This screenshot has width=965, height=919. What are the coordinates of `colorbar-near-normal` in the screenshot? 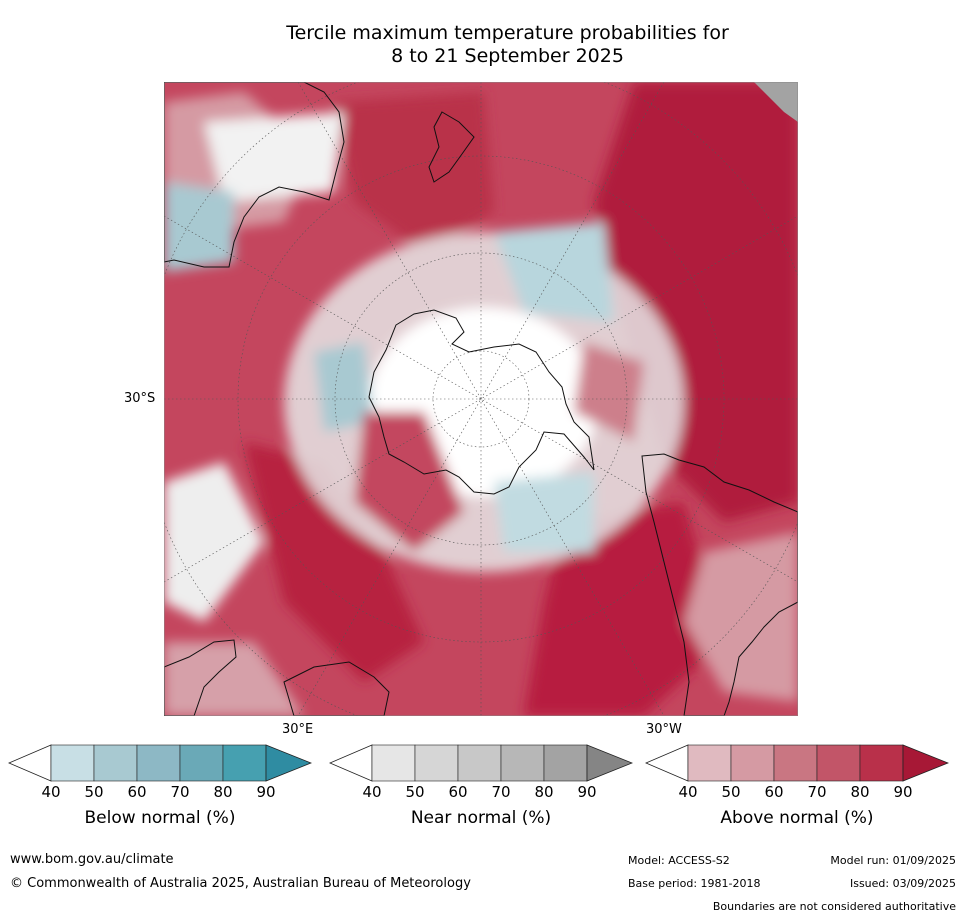 It's located at (481, 763).